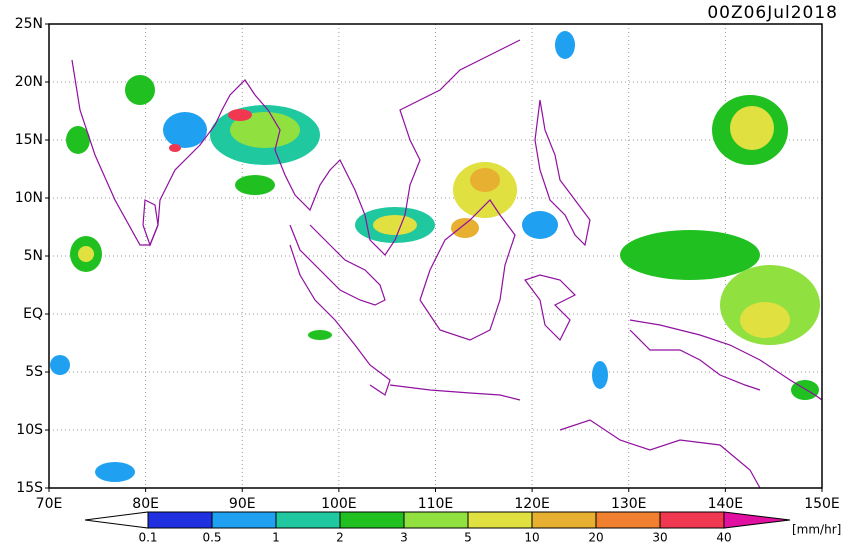 The image size is (864, 544). What do you see at coordinates (29, 198) in the screenshot?
I see `lat-label: 10N` at bounding box center [29, 198].